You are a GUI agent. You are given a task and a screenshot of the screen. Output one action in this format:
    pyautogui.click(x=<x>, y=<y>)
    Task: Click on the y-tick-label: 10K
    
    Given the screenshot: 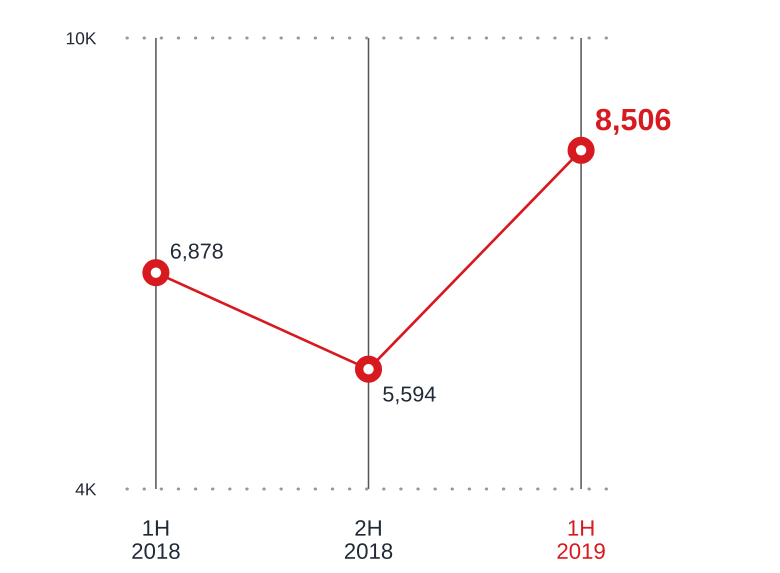 What is the action you would take?
    pyautogui.click(x=81, y=38)
    